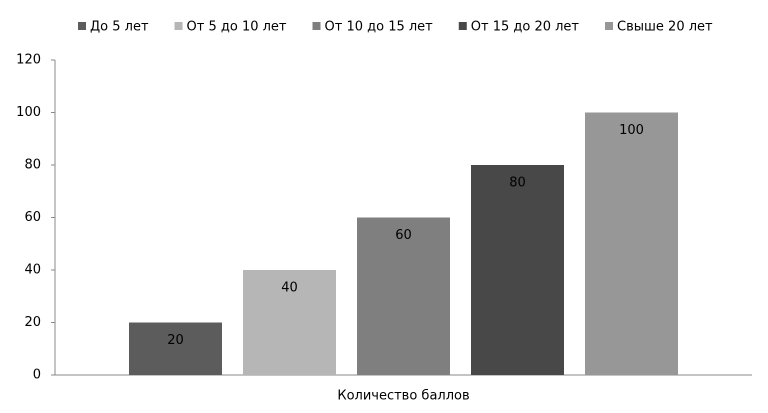 The height and width of the screenshot is (413, 768). What do you see at coordinates (237, 27) in the screenshot?
I see `legend-label: От 5 до 10 лет` at bounding box center [237, 27].